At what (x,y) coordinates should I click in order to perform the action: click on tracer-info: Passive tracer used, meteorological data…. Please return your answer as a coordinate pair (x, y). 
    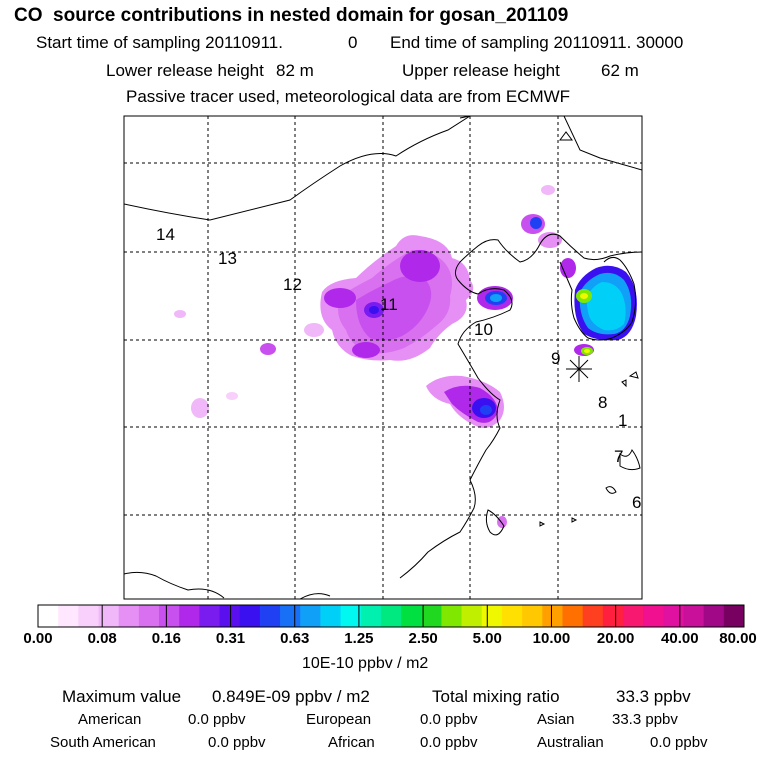
    Looking at the image, I should click on (348, 96).